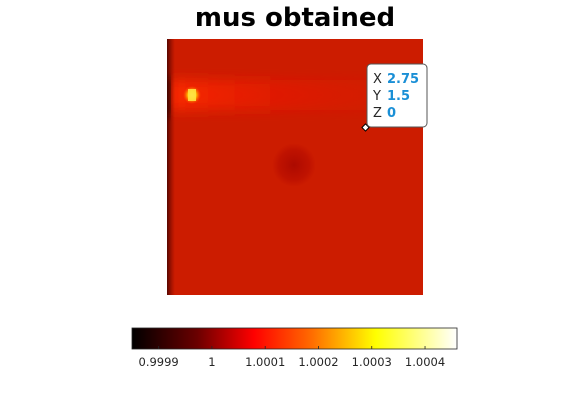  Describe the element at coordinates (192, 95) in the screenshot. I see `hot-spot-core` at that location.